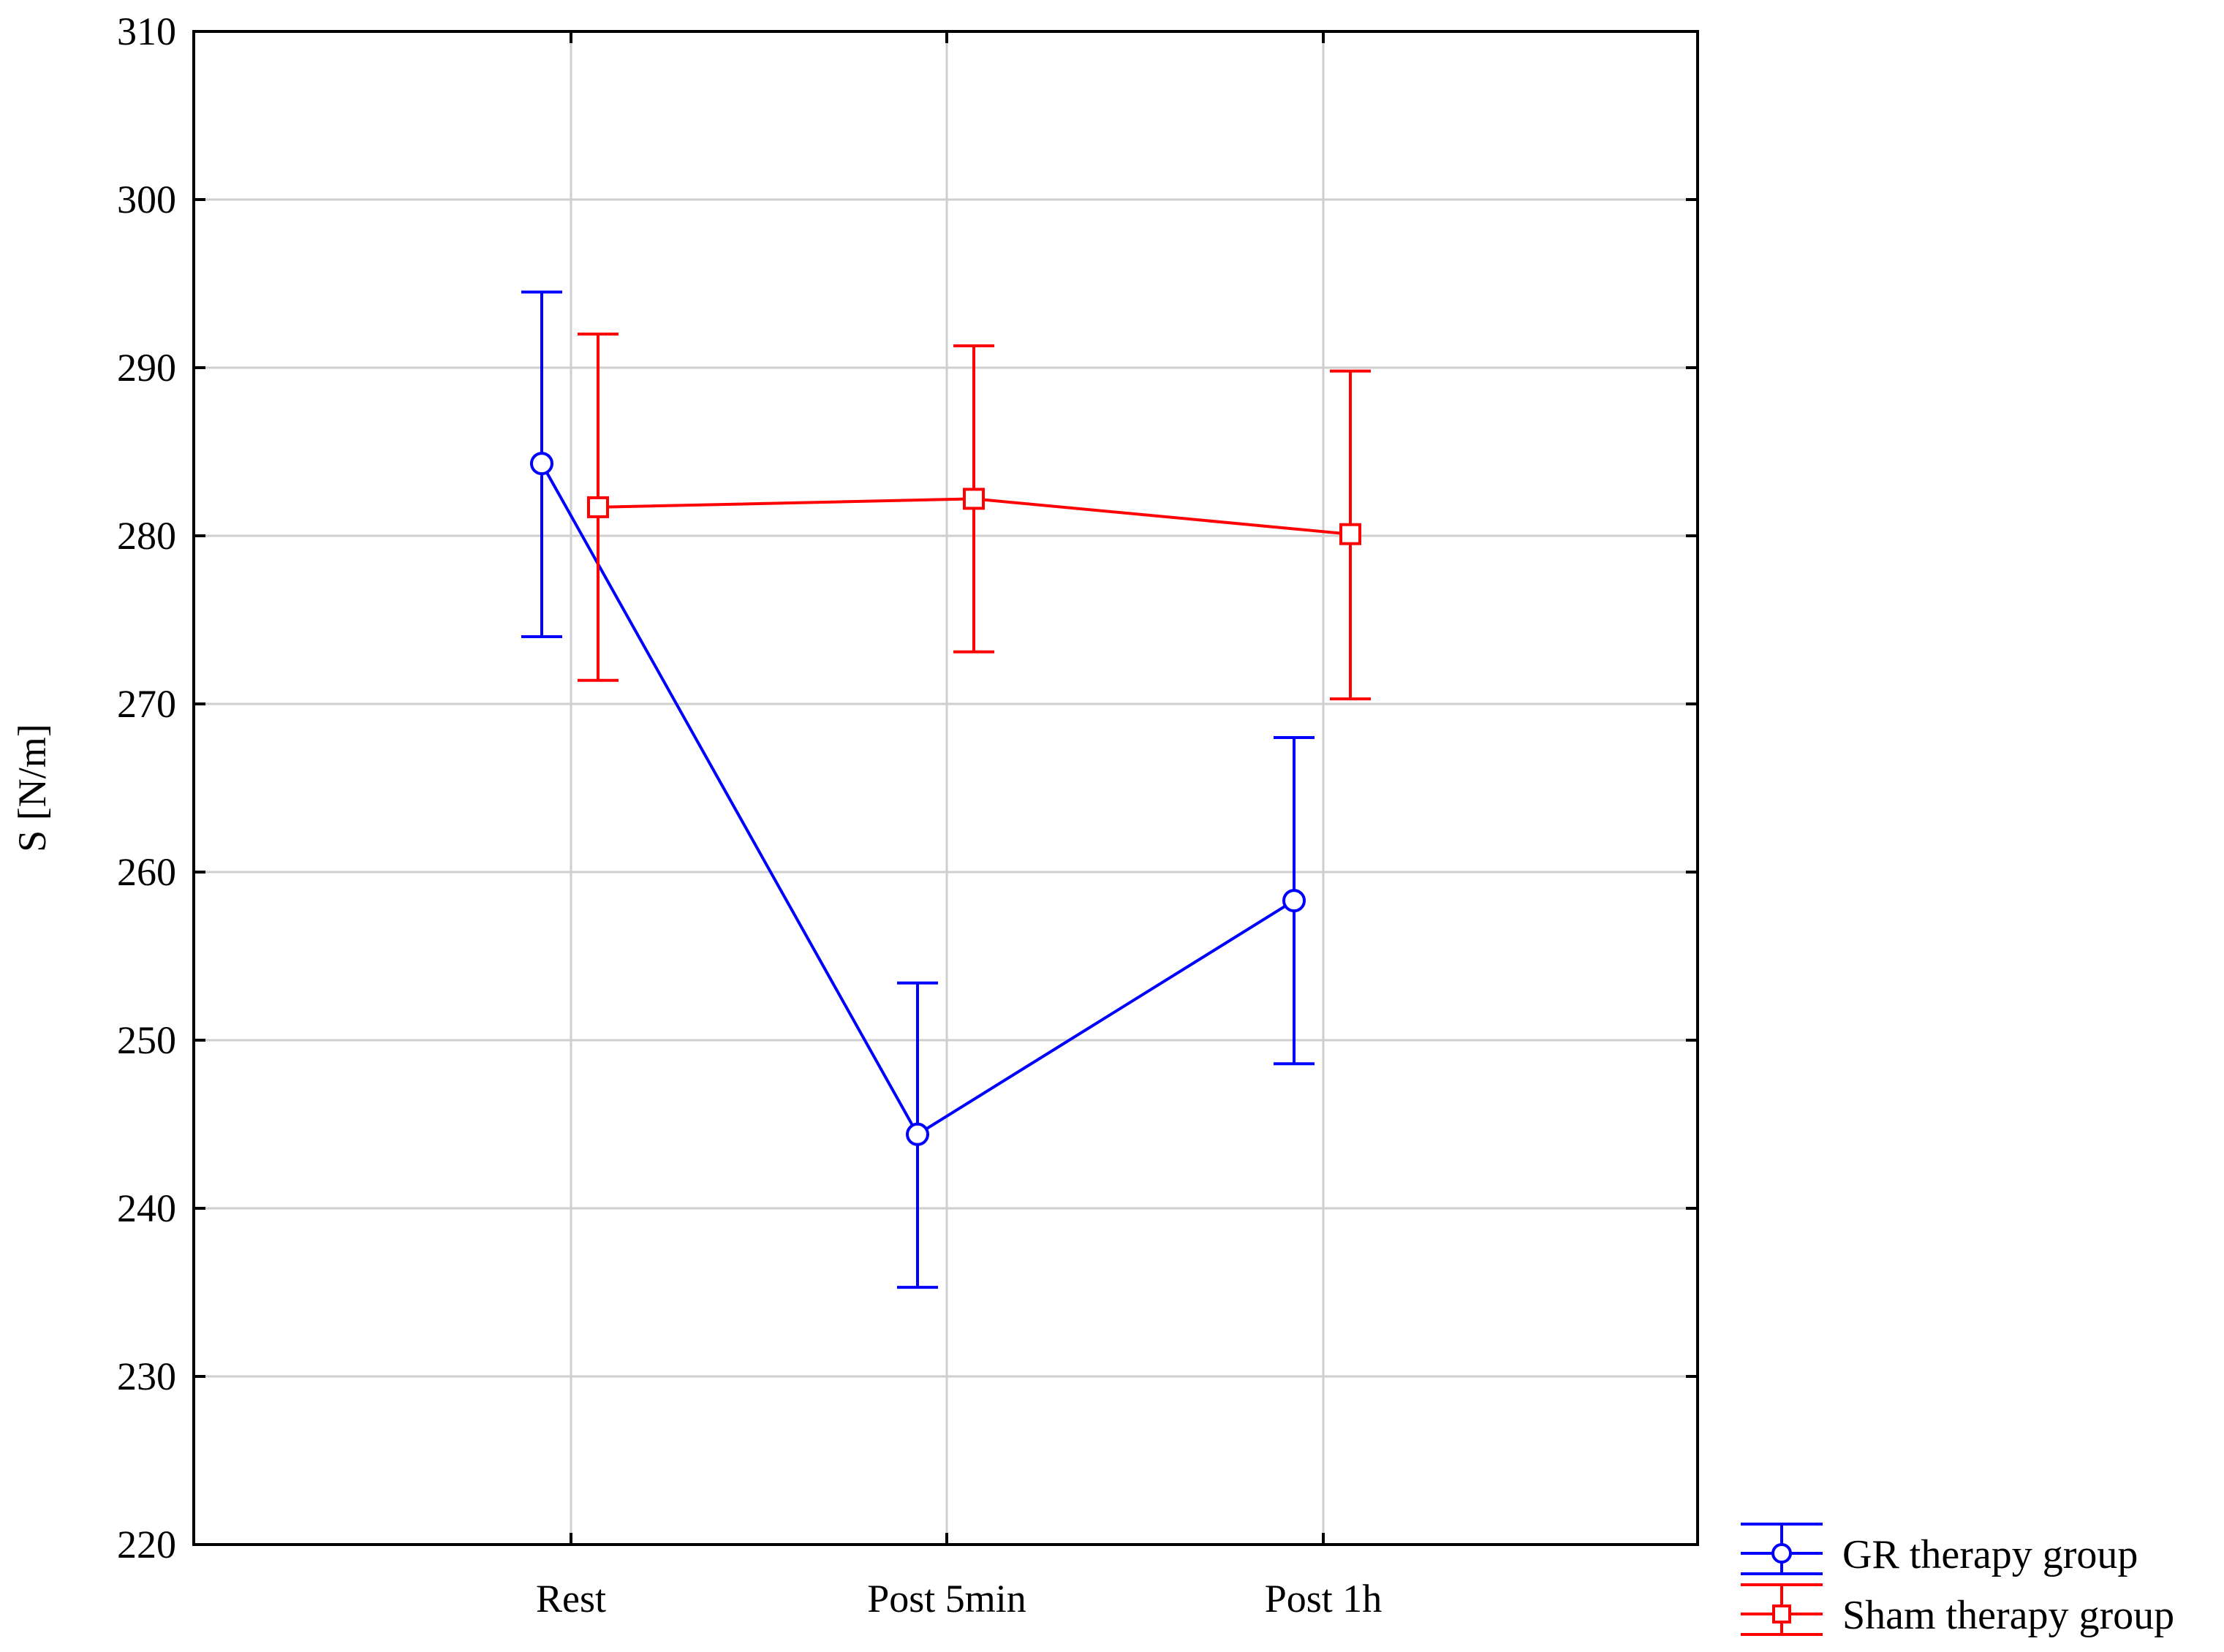  What do you see at coordinates (1324, 1599) in the screenshot?
I see `x-tick-label: Post 1h` at bounding box center [1324, 1599].